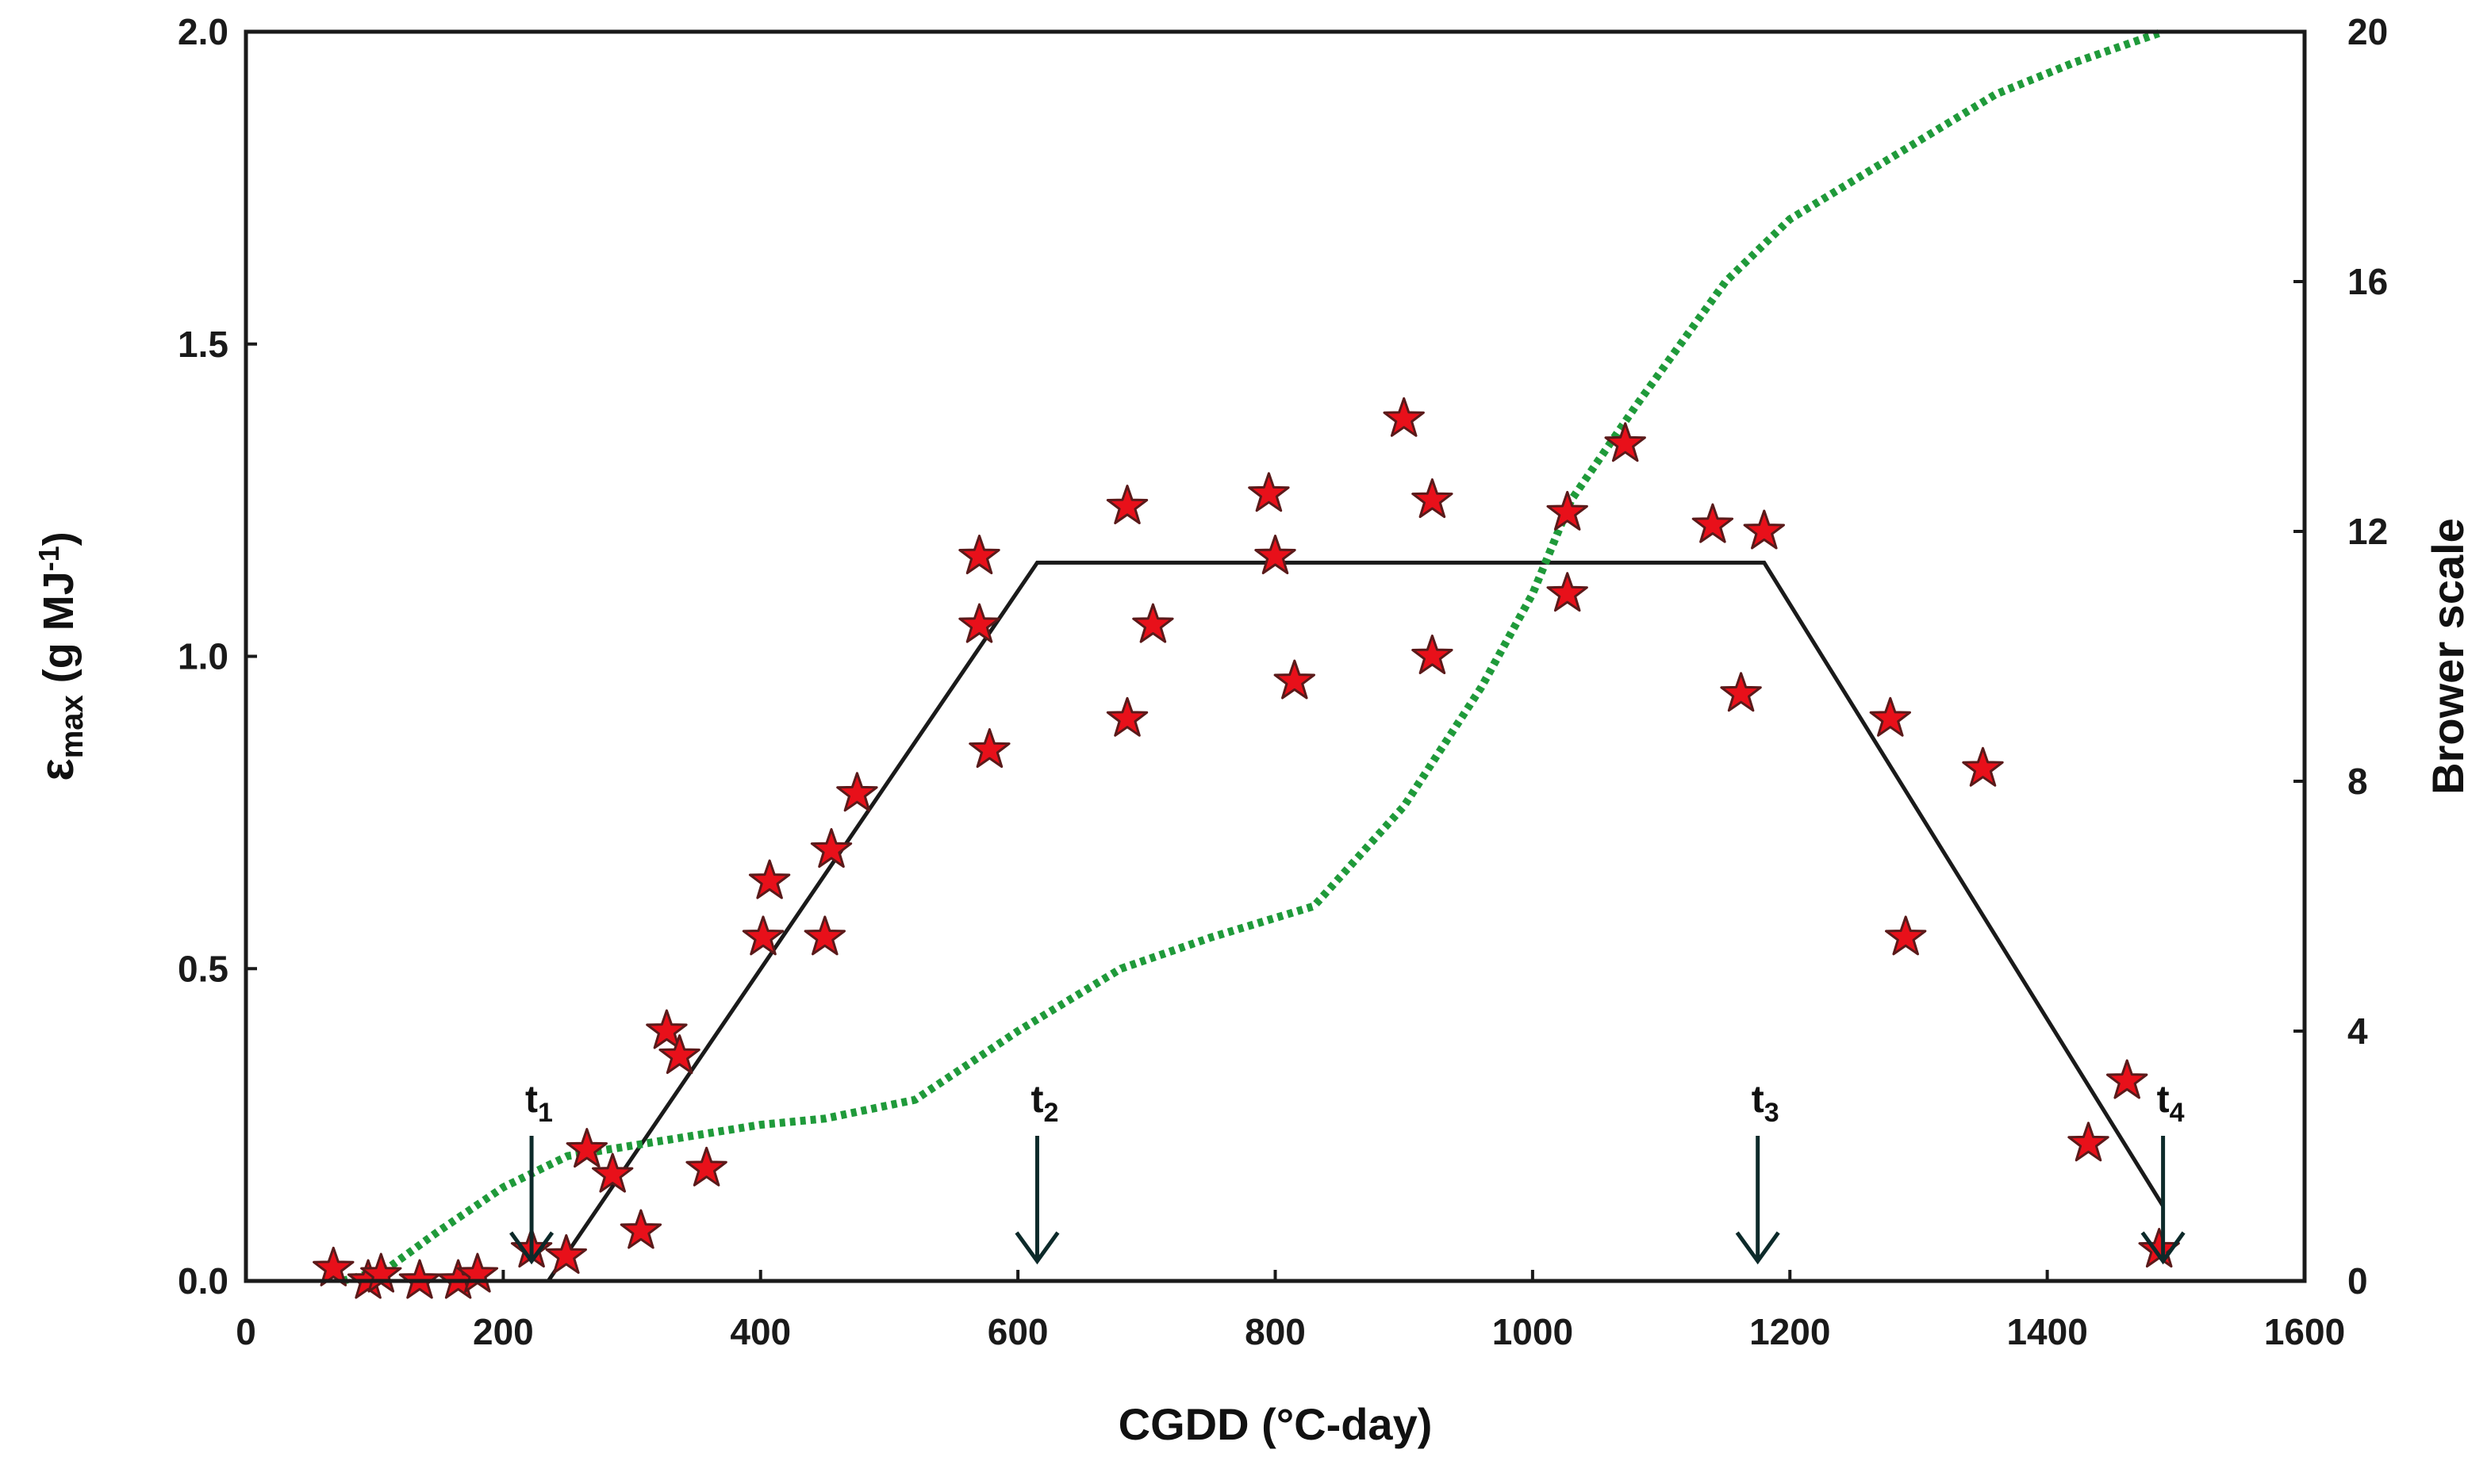  I want to click on time-marker-subscript: 3, so click(1771, 1113).